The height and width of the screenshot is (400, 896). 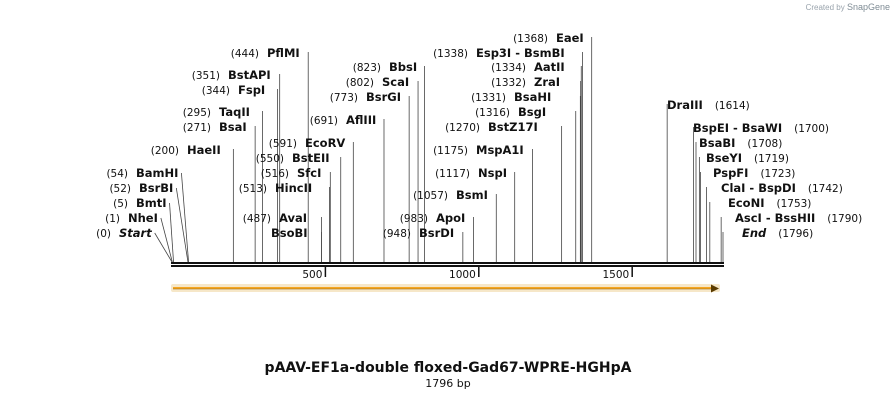 What do you see at coordinates (825, 7) in the screenshot?
I see `credit-prefix: Created by` at bounding box center [825, 7].